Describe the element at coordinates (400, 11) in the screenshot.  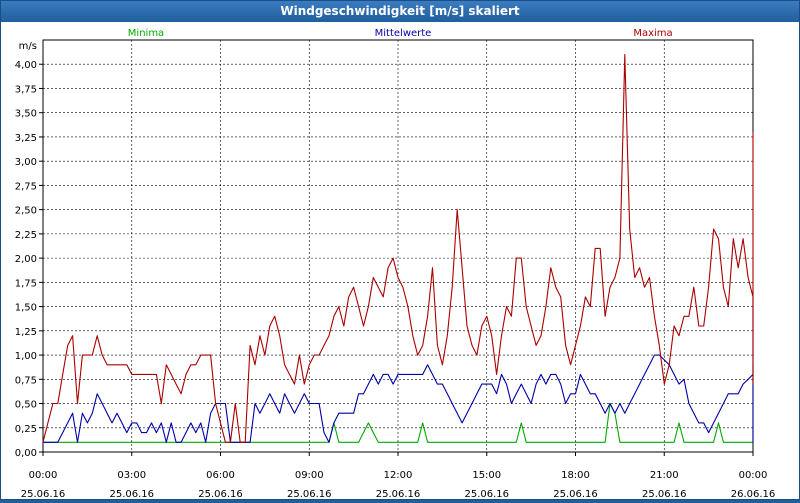
I see `window-title: Windgeschwindigkeit [m/s] skaliert` at that location.